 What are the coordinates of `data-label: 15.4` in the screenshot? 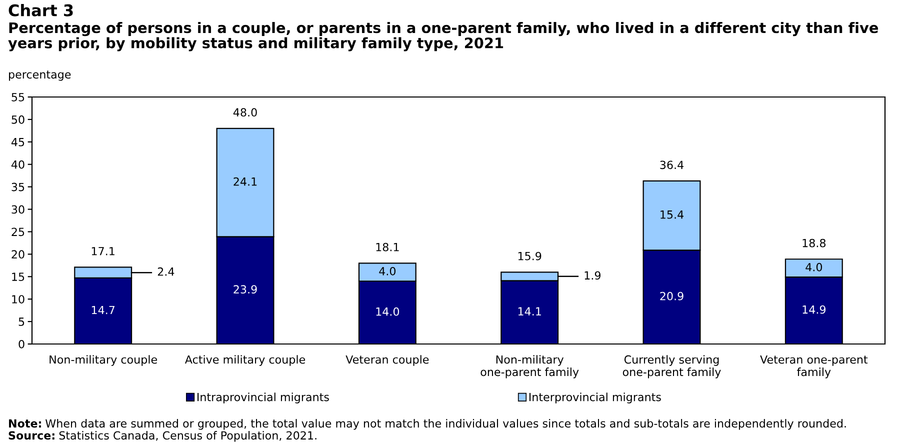 It's located at (672, 214).